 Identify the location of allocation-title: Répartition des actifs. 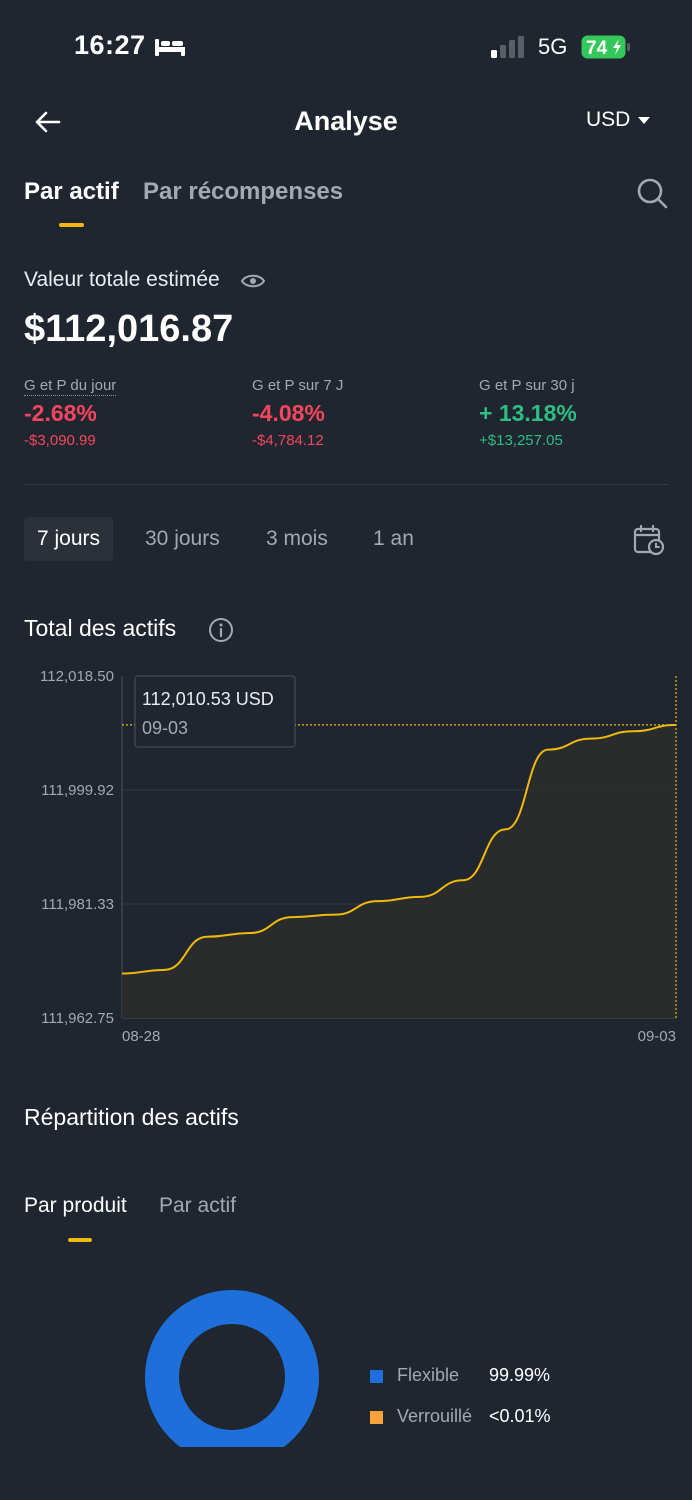
(131, 1117).